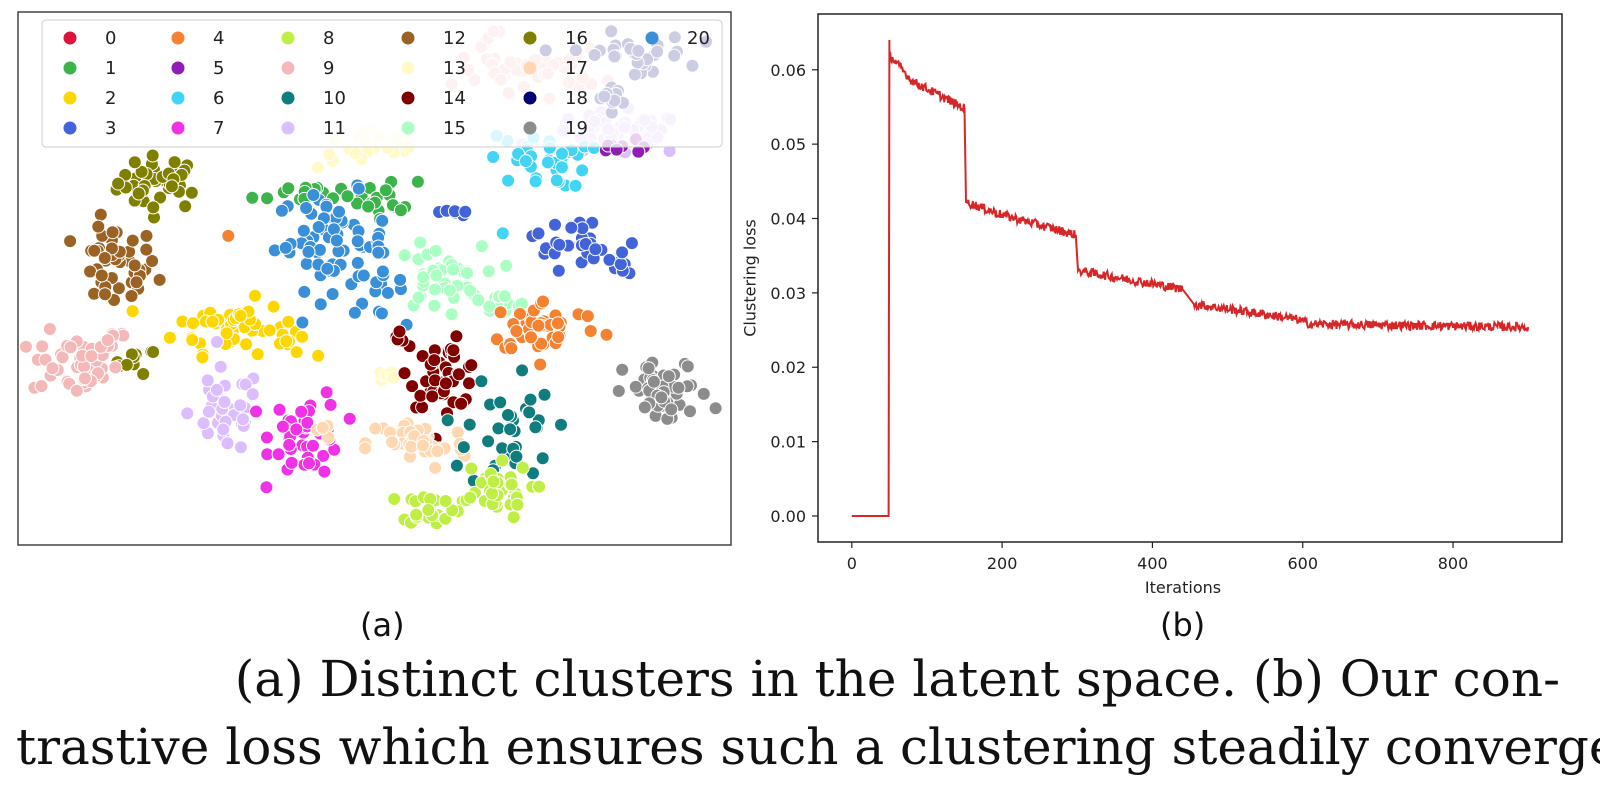  Describe the element at coordinates (788, 219) in the screenshot. I see `y-tick-label: 0.04` at that location.